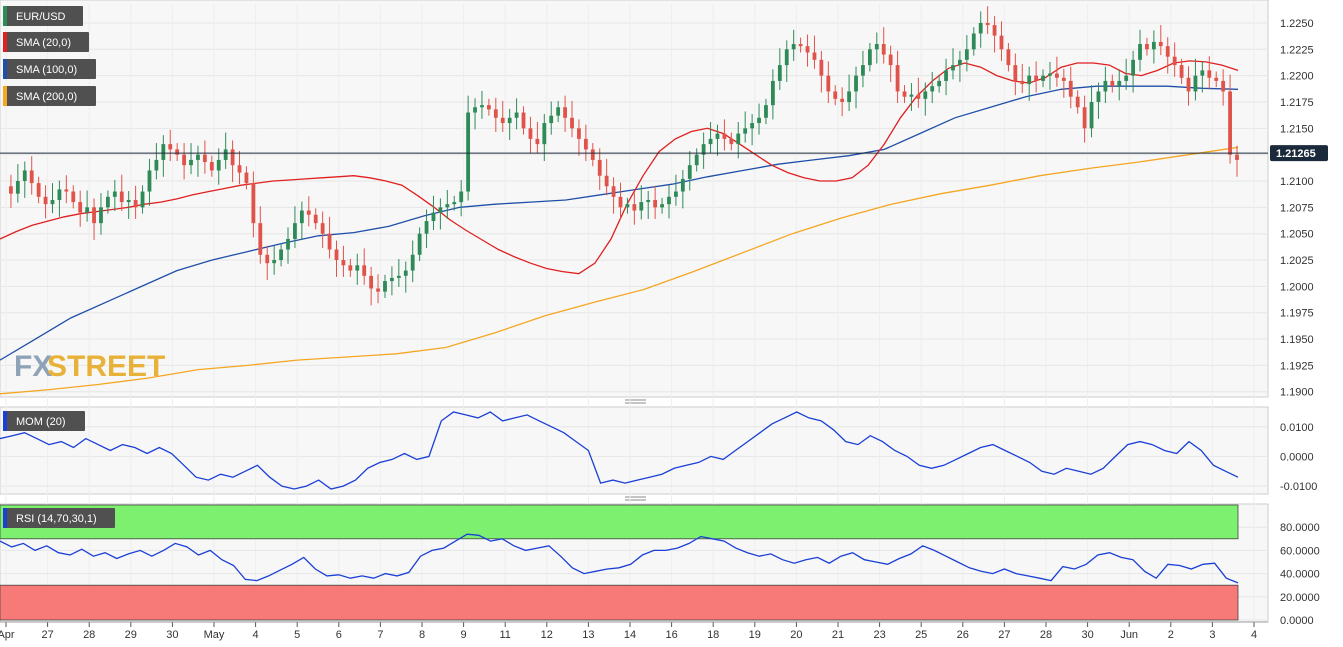  Describe the element at coordinates (49, 69) in the screenshot. I see `legend-sma100: SMA (100,0)` at that location.